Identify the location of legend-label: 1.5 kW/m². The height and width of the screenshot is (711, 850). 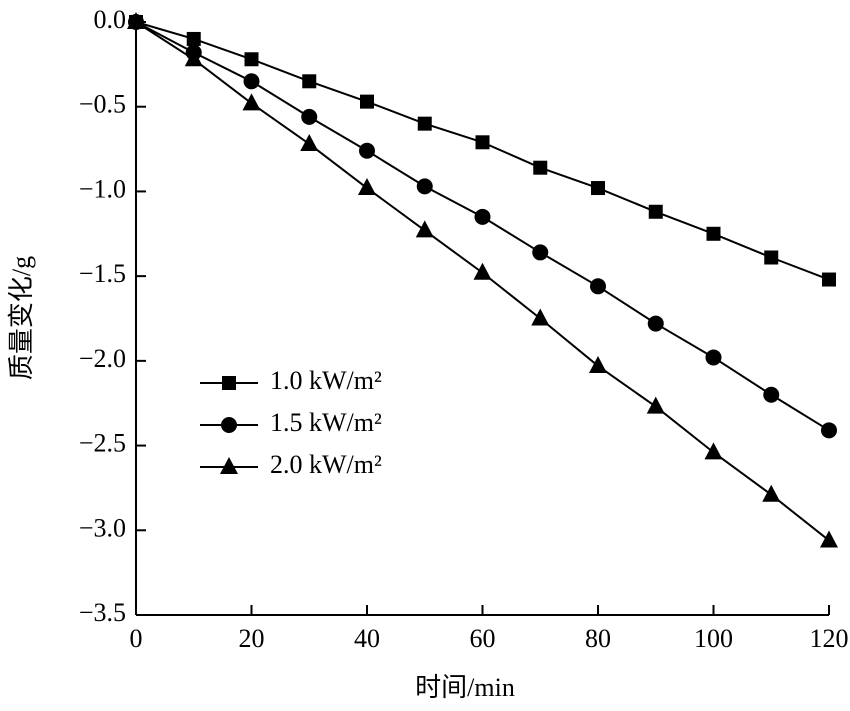
(326, 422).